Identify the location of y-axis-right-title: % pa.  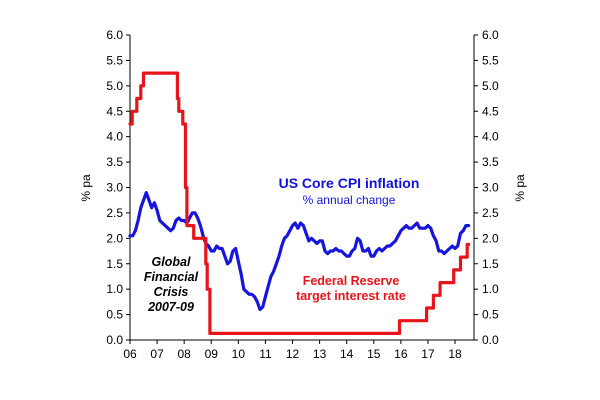
(520, 188).